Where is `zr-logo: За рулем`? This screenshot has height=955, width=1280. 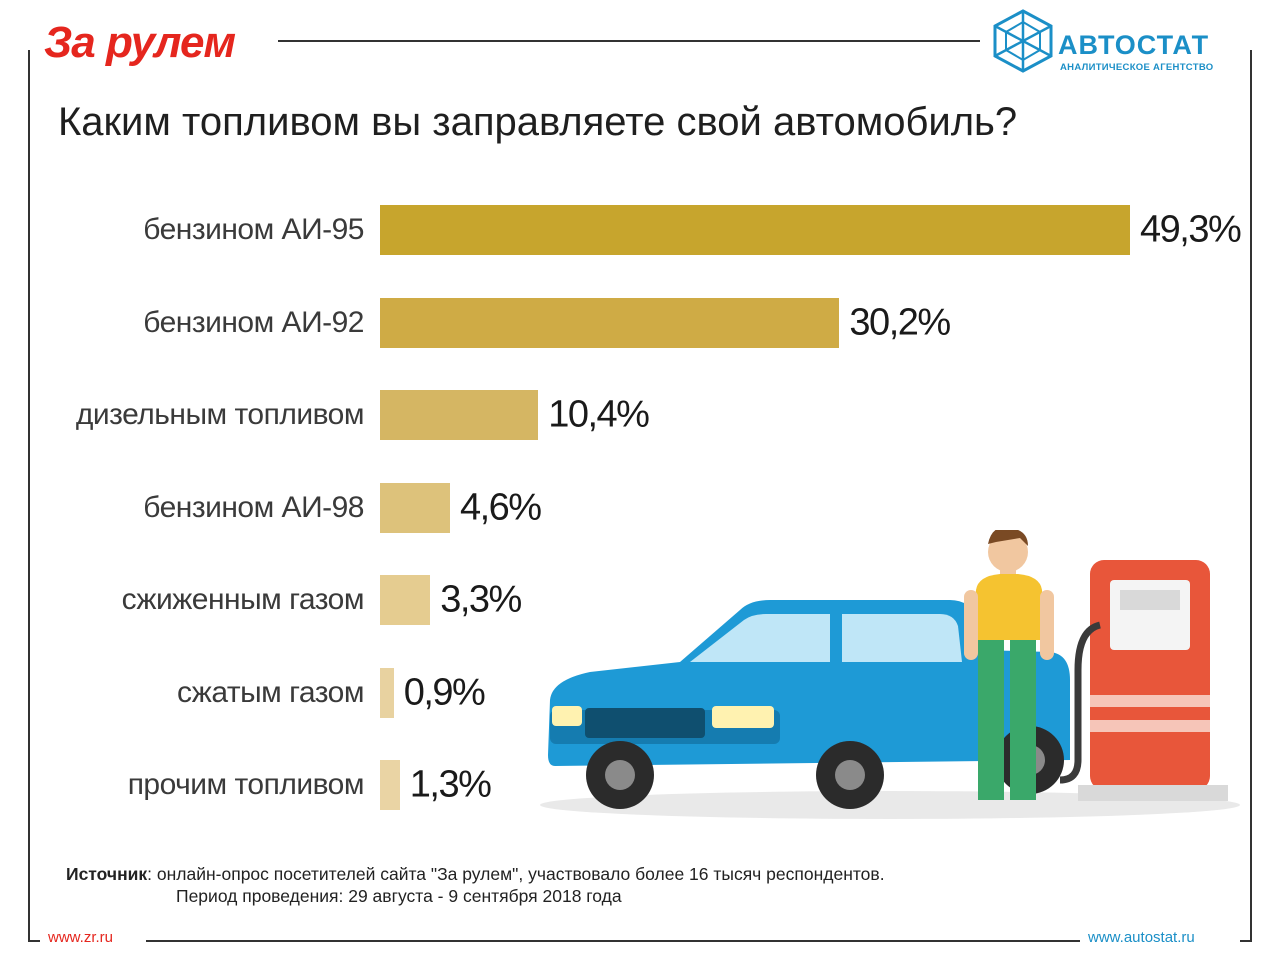 zr-logo: За рулем is located at coordinates (140, 42).